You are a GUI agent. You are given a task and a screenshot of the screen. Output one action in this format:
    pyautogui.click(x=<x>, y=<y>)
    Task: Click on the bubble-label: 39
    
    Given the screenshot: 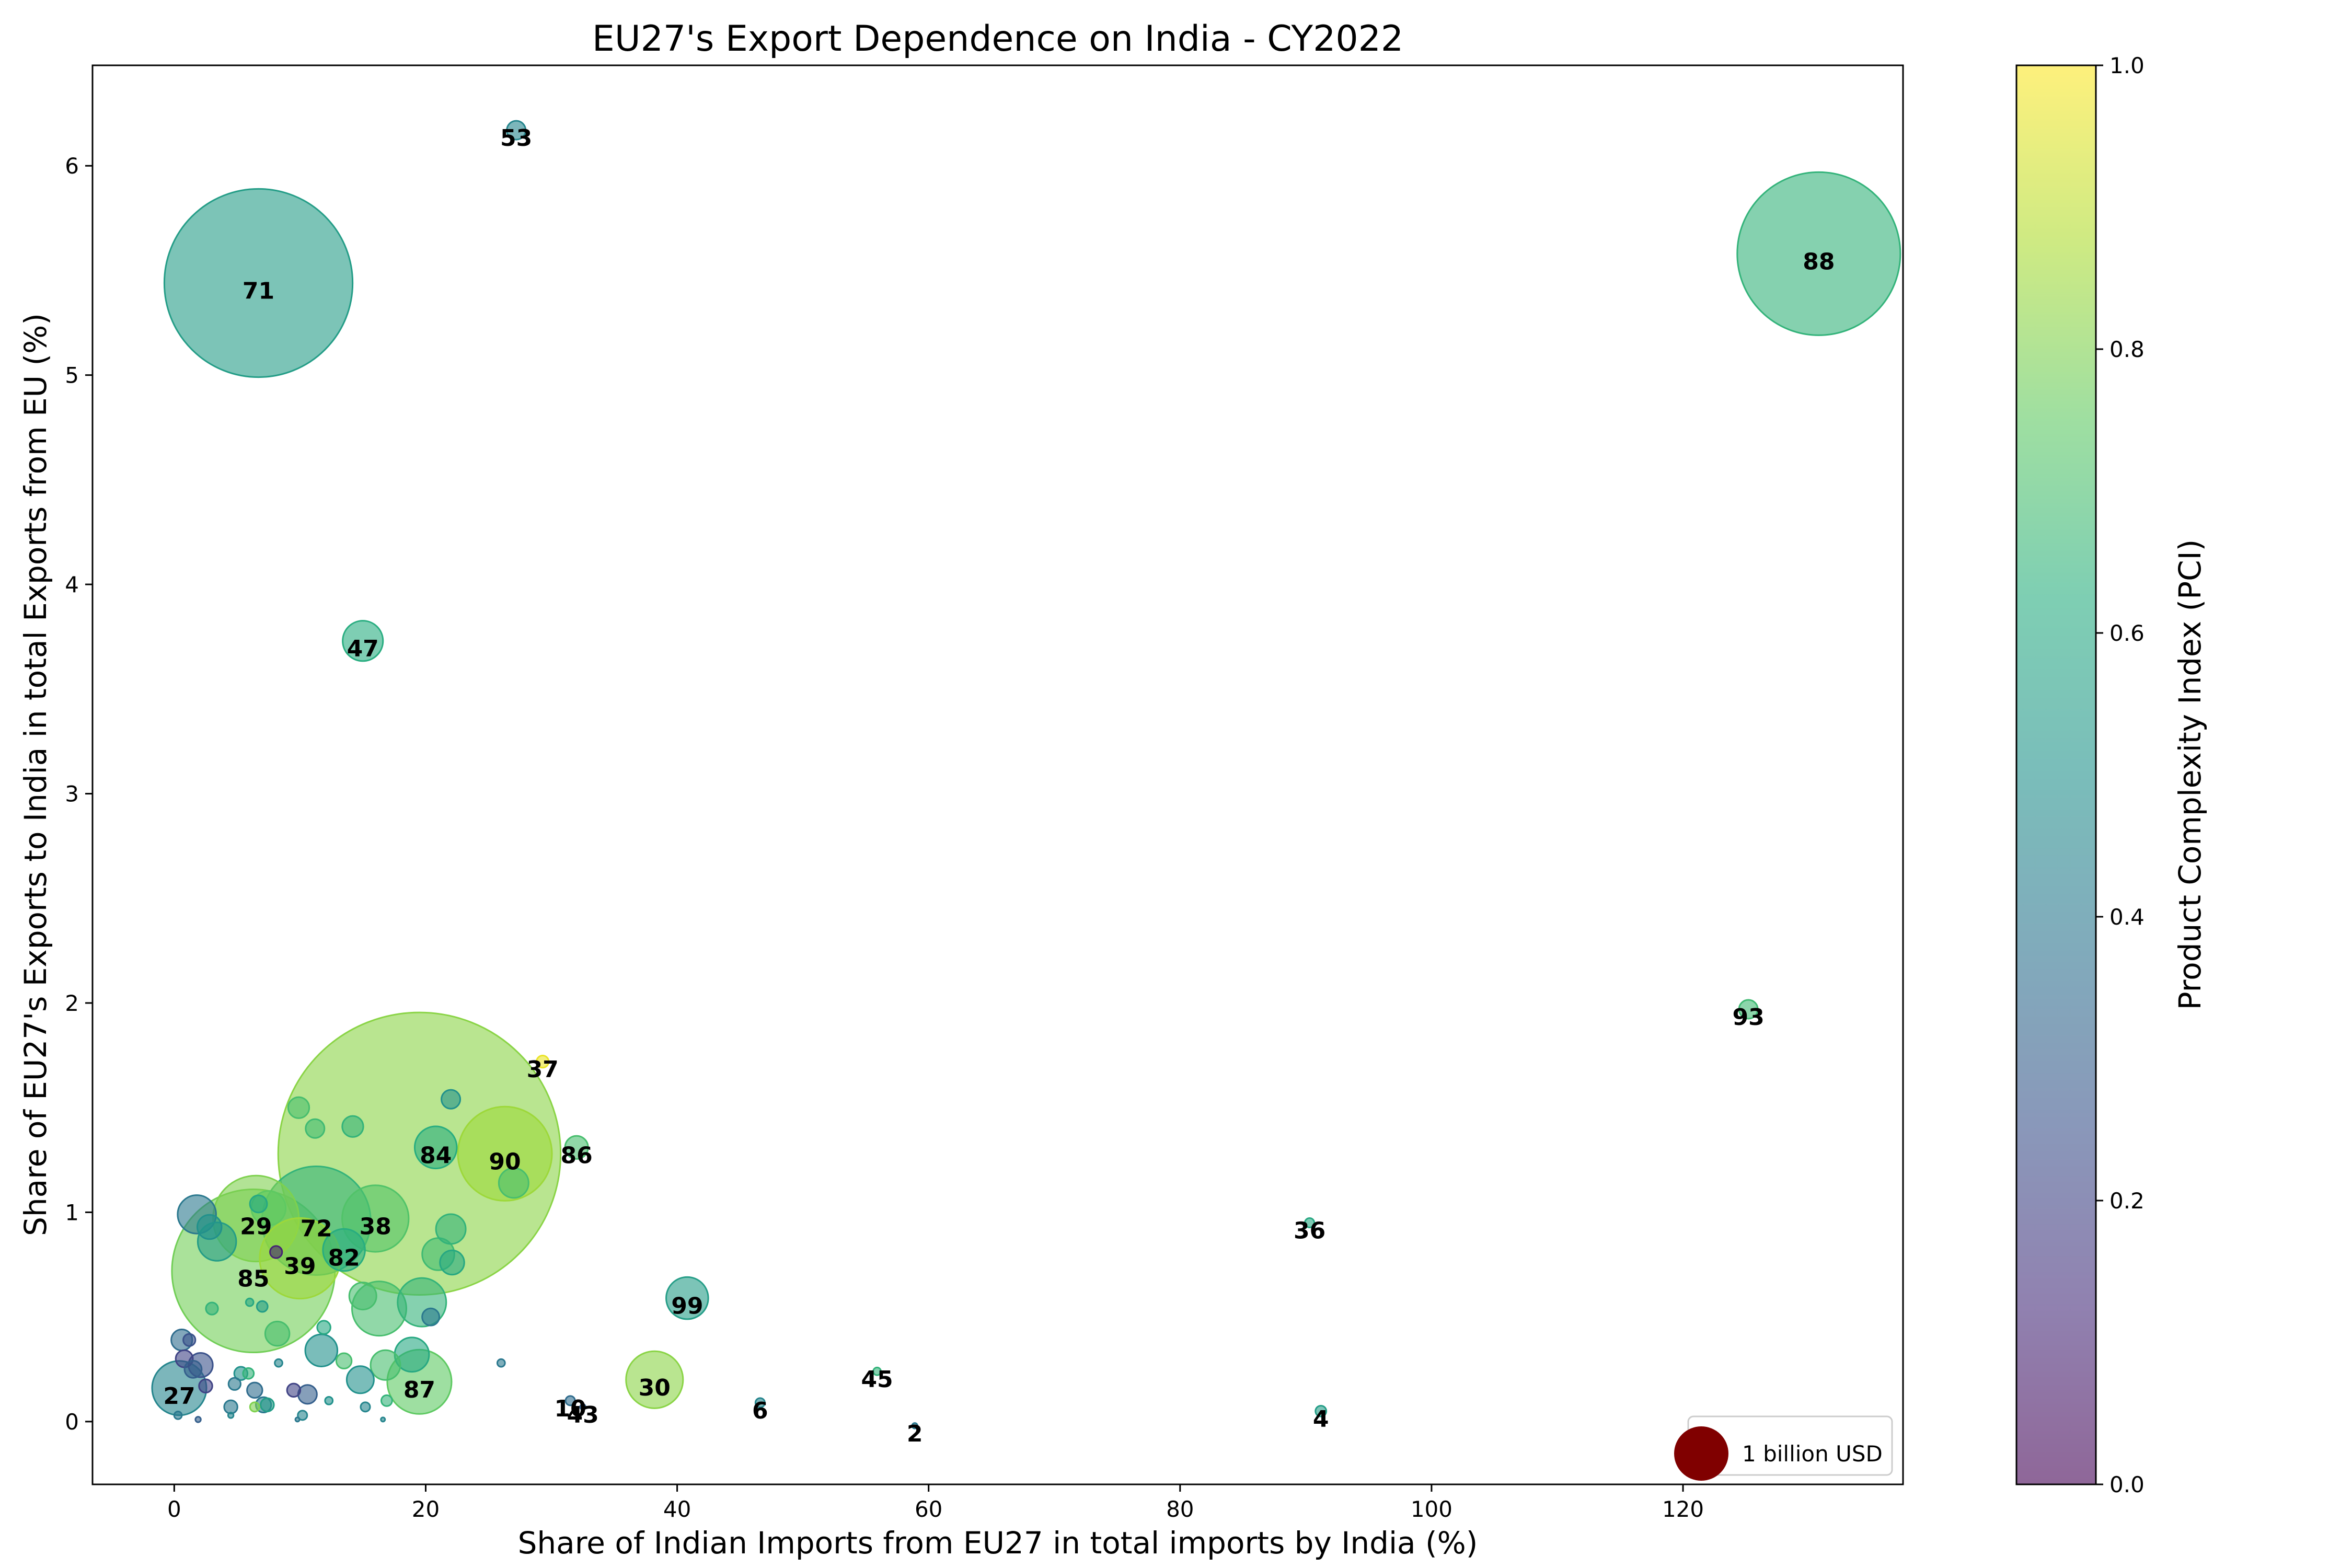 What is the action you would take?
    pyautogui.click(x=300, y=1266)
    